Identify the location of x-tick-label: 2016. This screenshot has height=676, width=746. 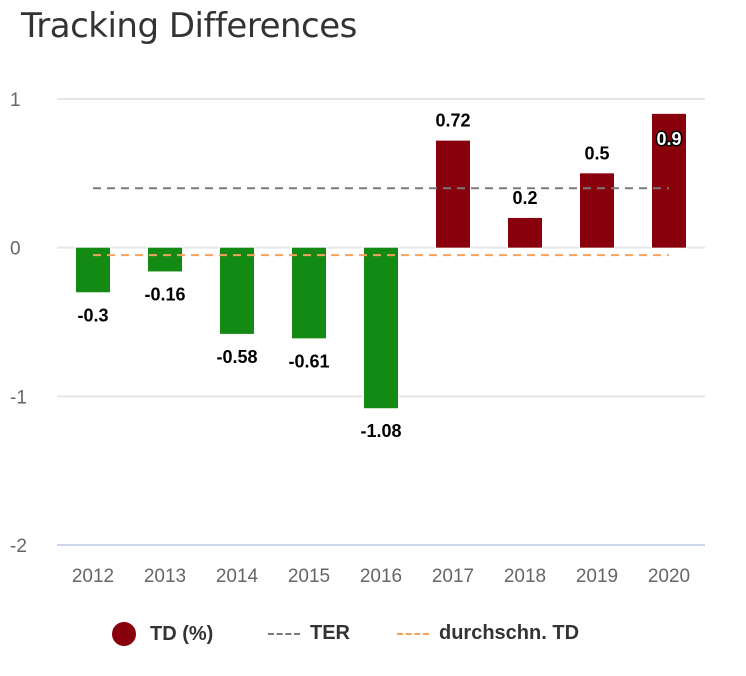
(381, 576).